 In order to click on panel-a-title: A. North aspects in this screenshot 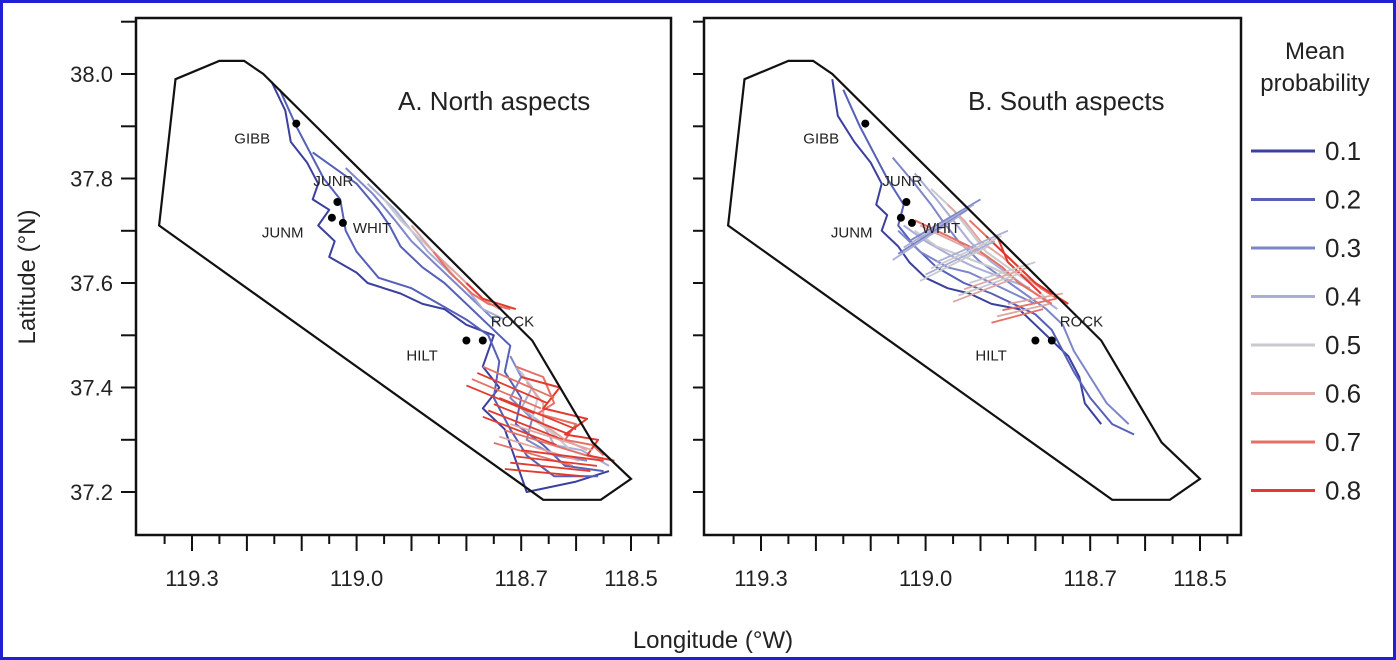, I will do `click(494, 101)`.